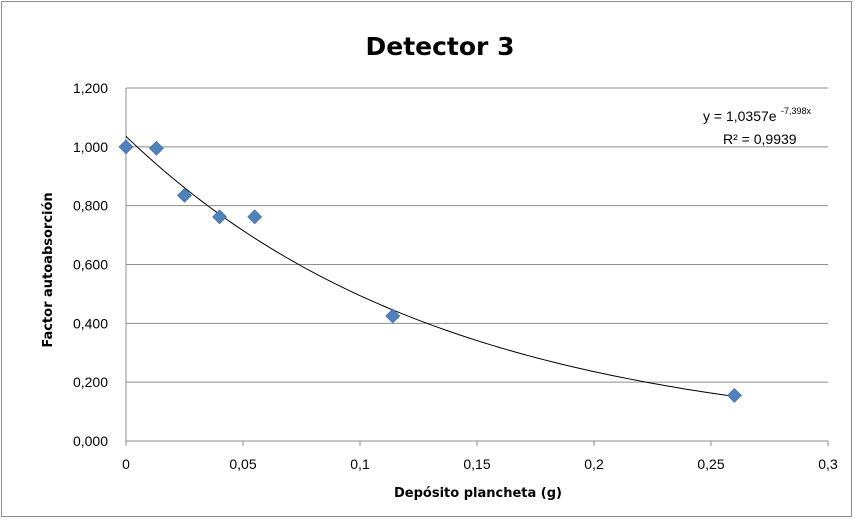 The image size is (855, 520). What do you see at coordinates (48, 269) in the screenshot?
I see `y-axis-title: Factor autoabsorción` at bounding box center [48, 269].